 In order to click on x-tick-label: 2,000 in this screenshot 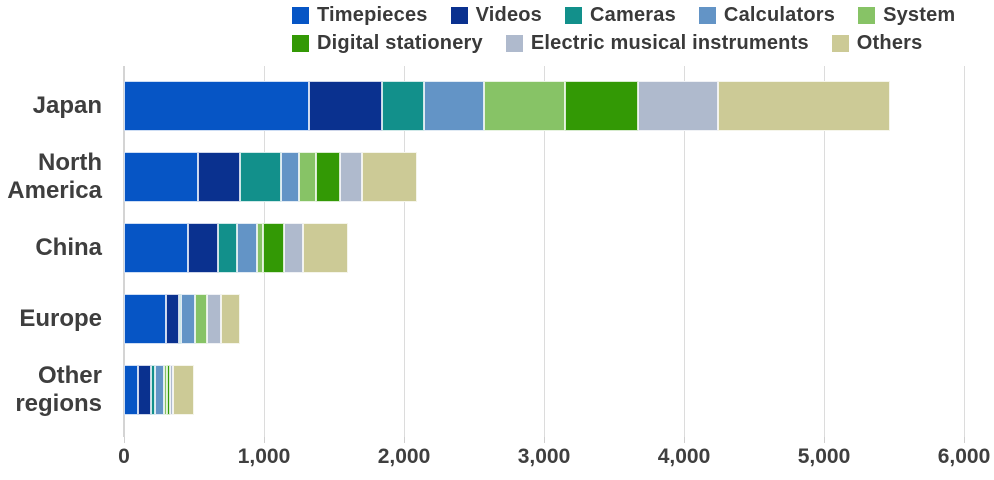, I will do `click(404, 456)`.